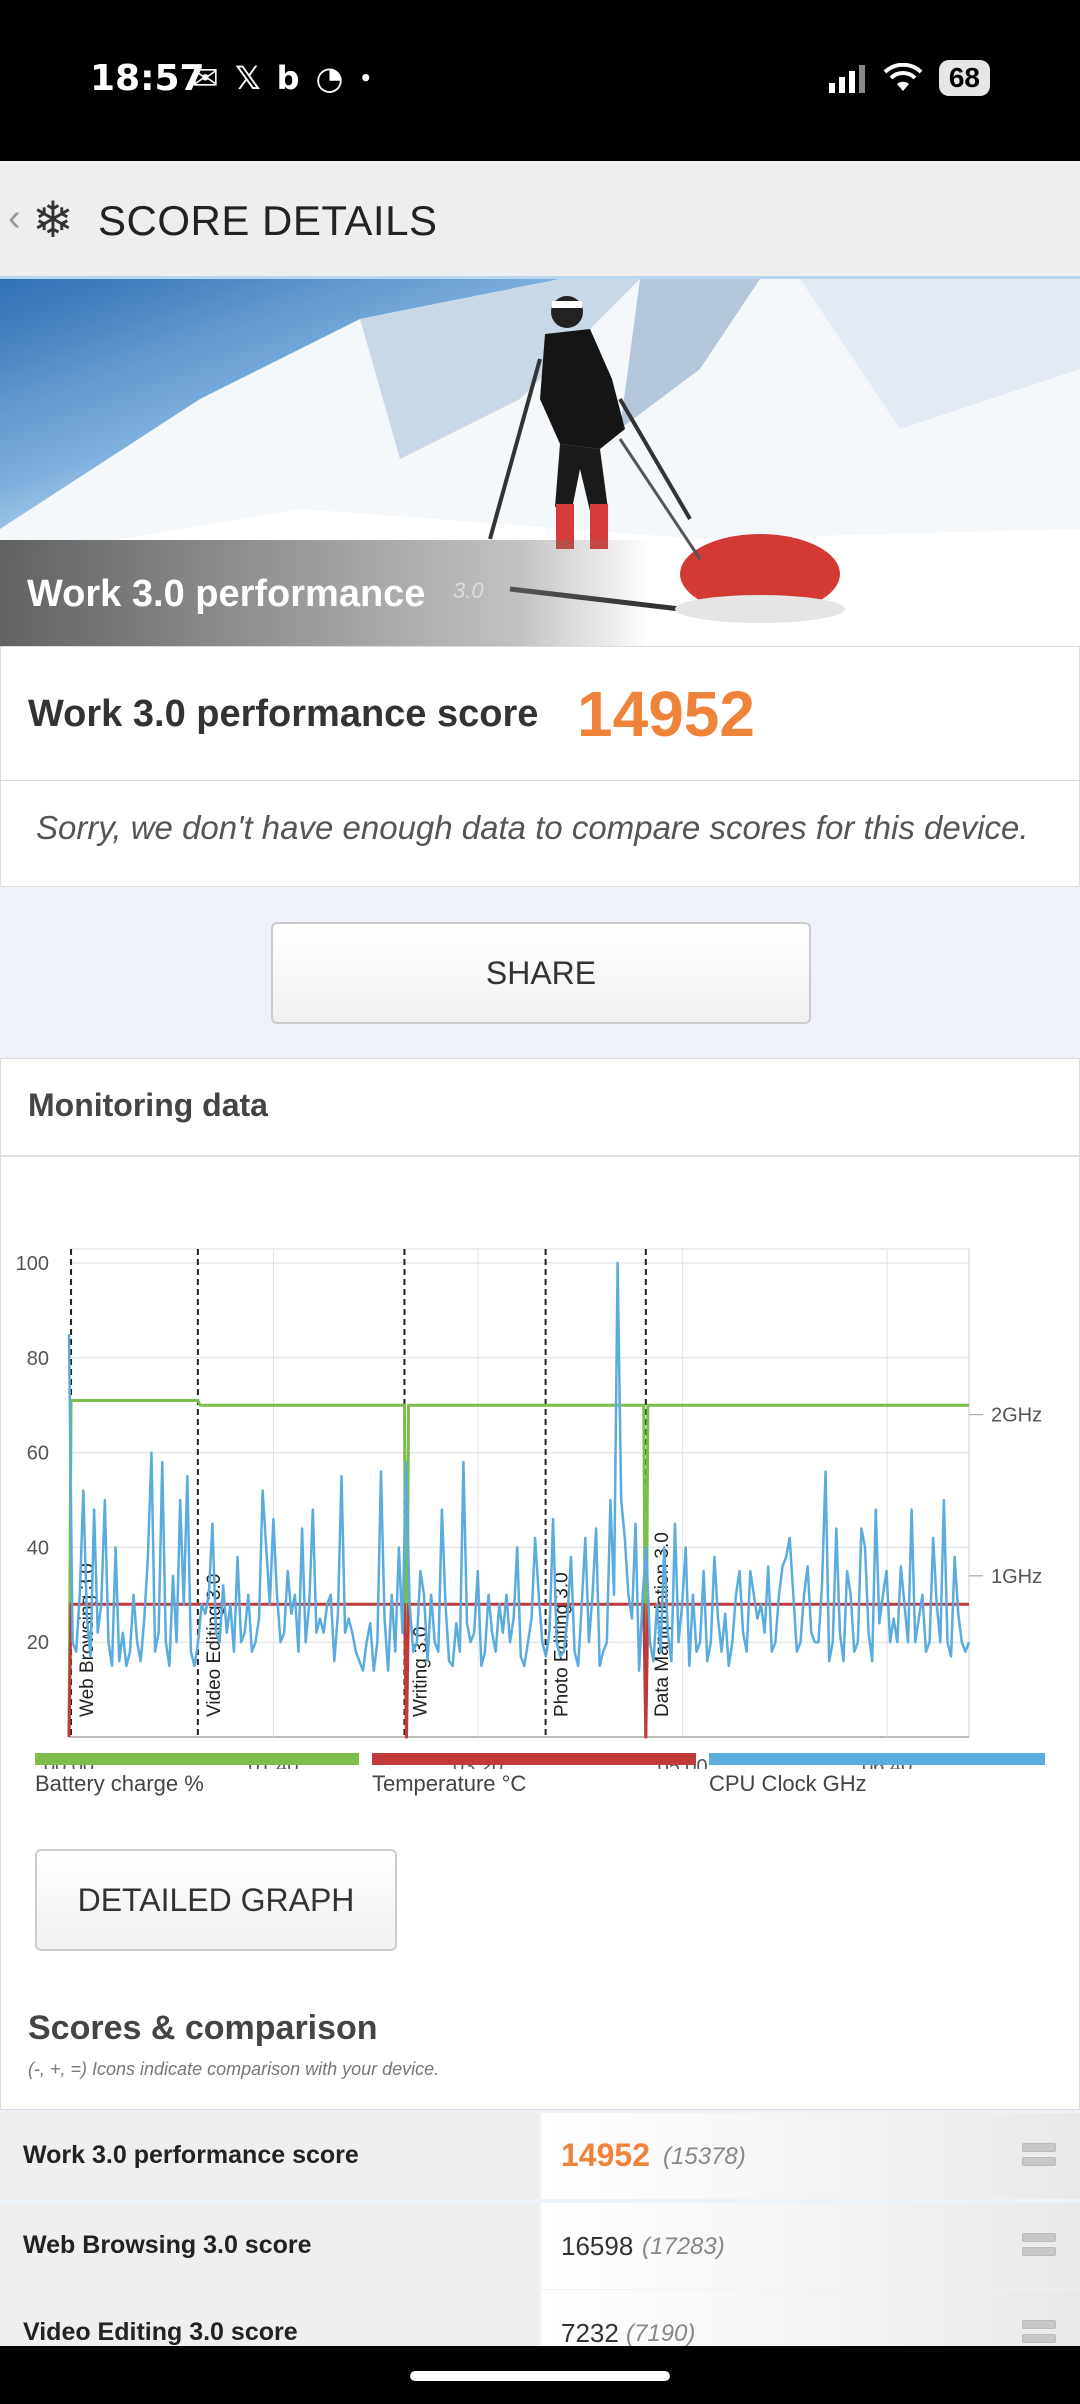 The width and height of the screenshot is (1080, 2404). What do you see at coordinates (661, 2333) in the screenshot?
I see `score-row-compare: (7190)` at bounding box center [661, 2333].